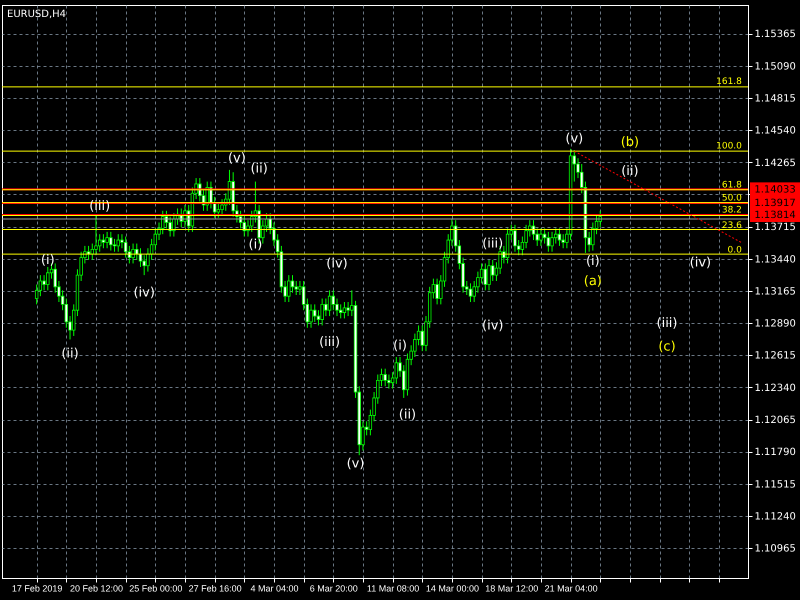  Describe the element at coordinates (36, 14) in the screenshot. I see `chart-title: EURUSD,H4` at that location.